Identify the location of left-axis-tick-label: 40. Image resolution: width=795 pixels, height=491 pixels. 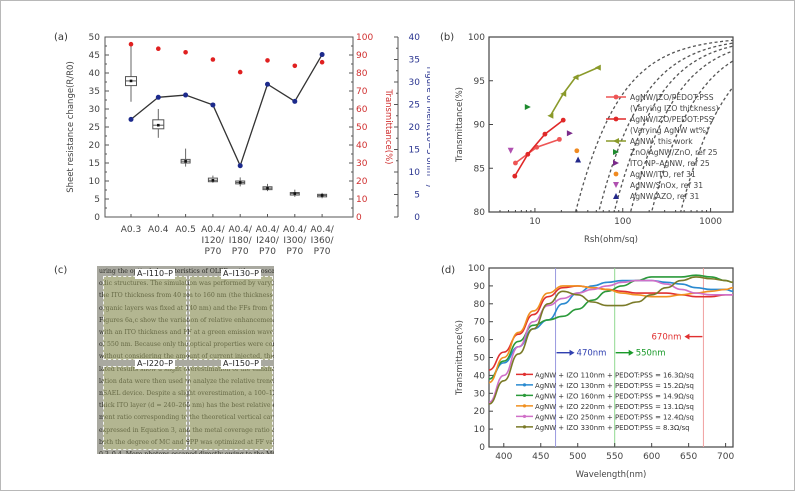
(95, 74).